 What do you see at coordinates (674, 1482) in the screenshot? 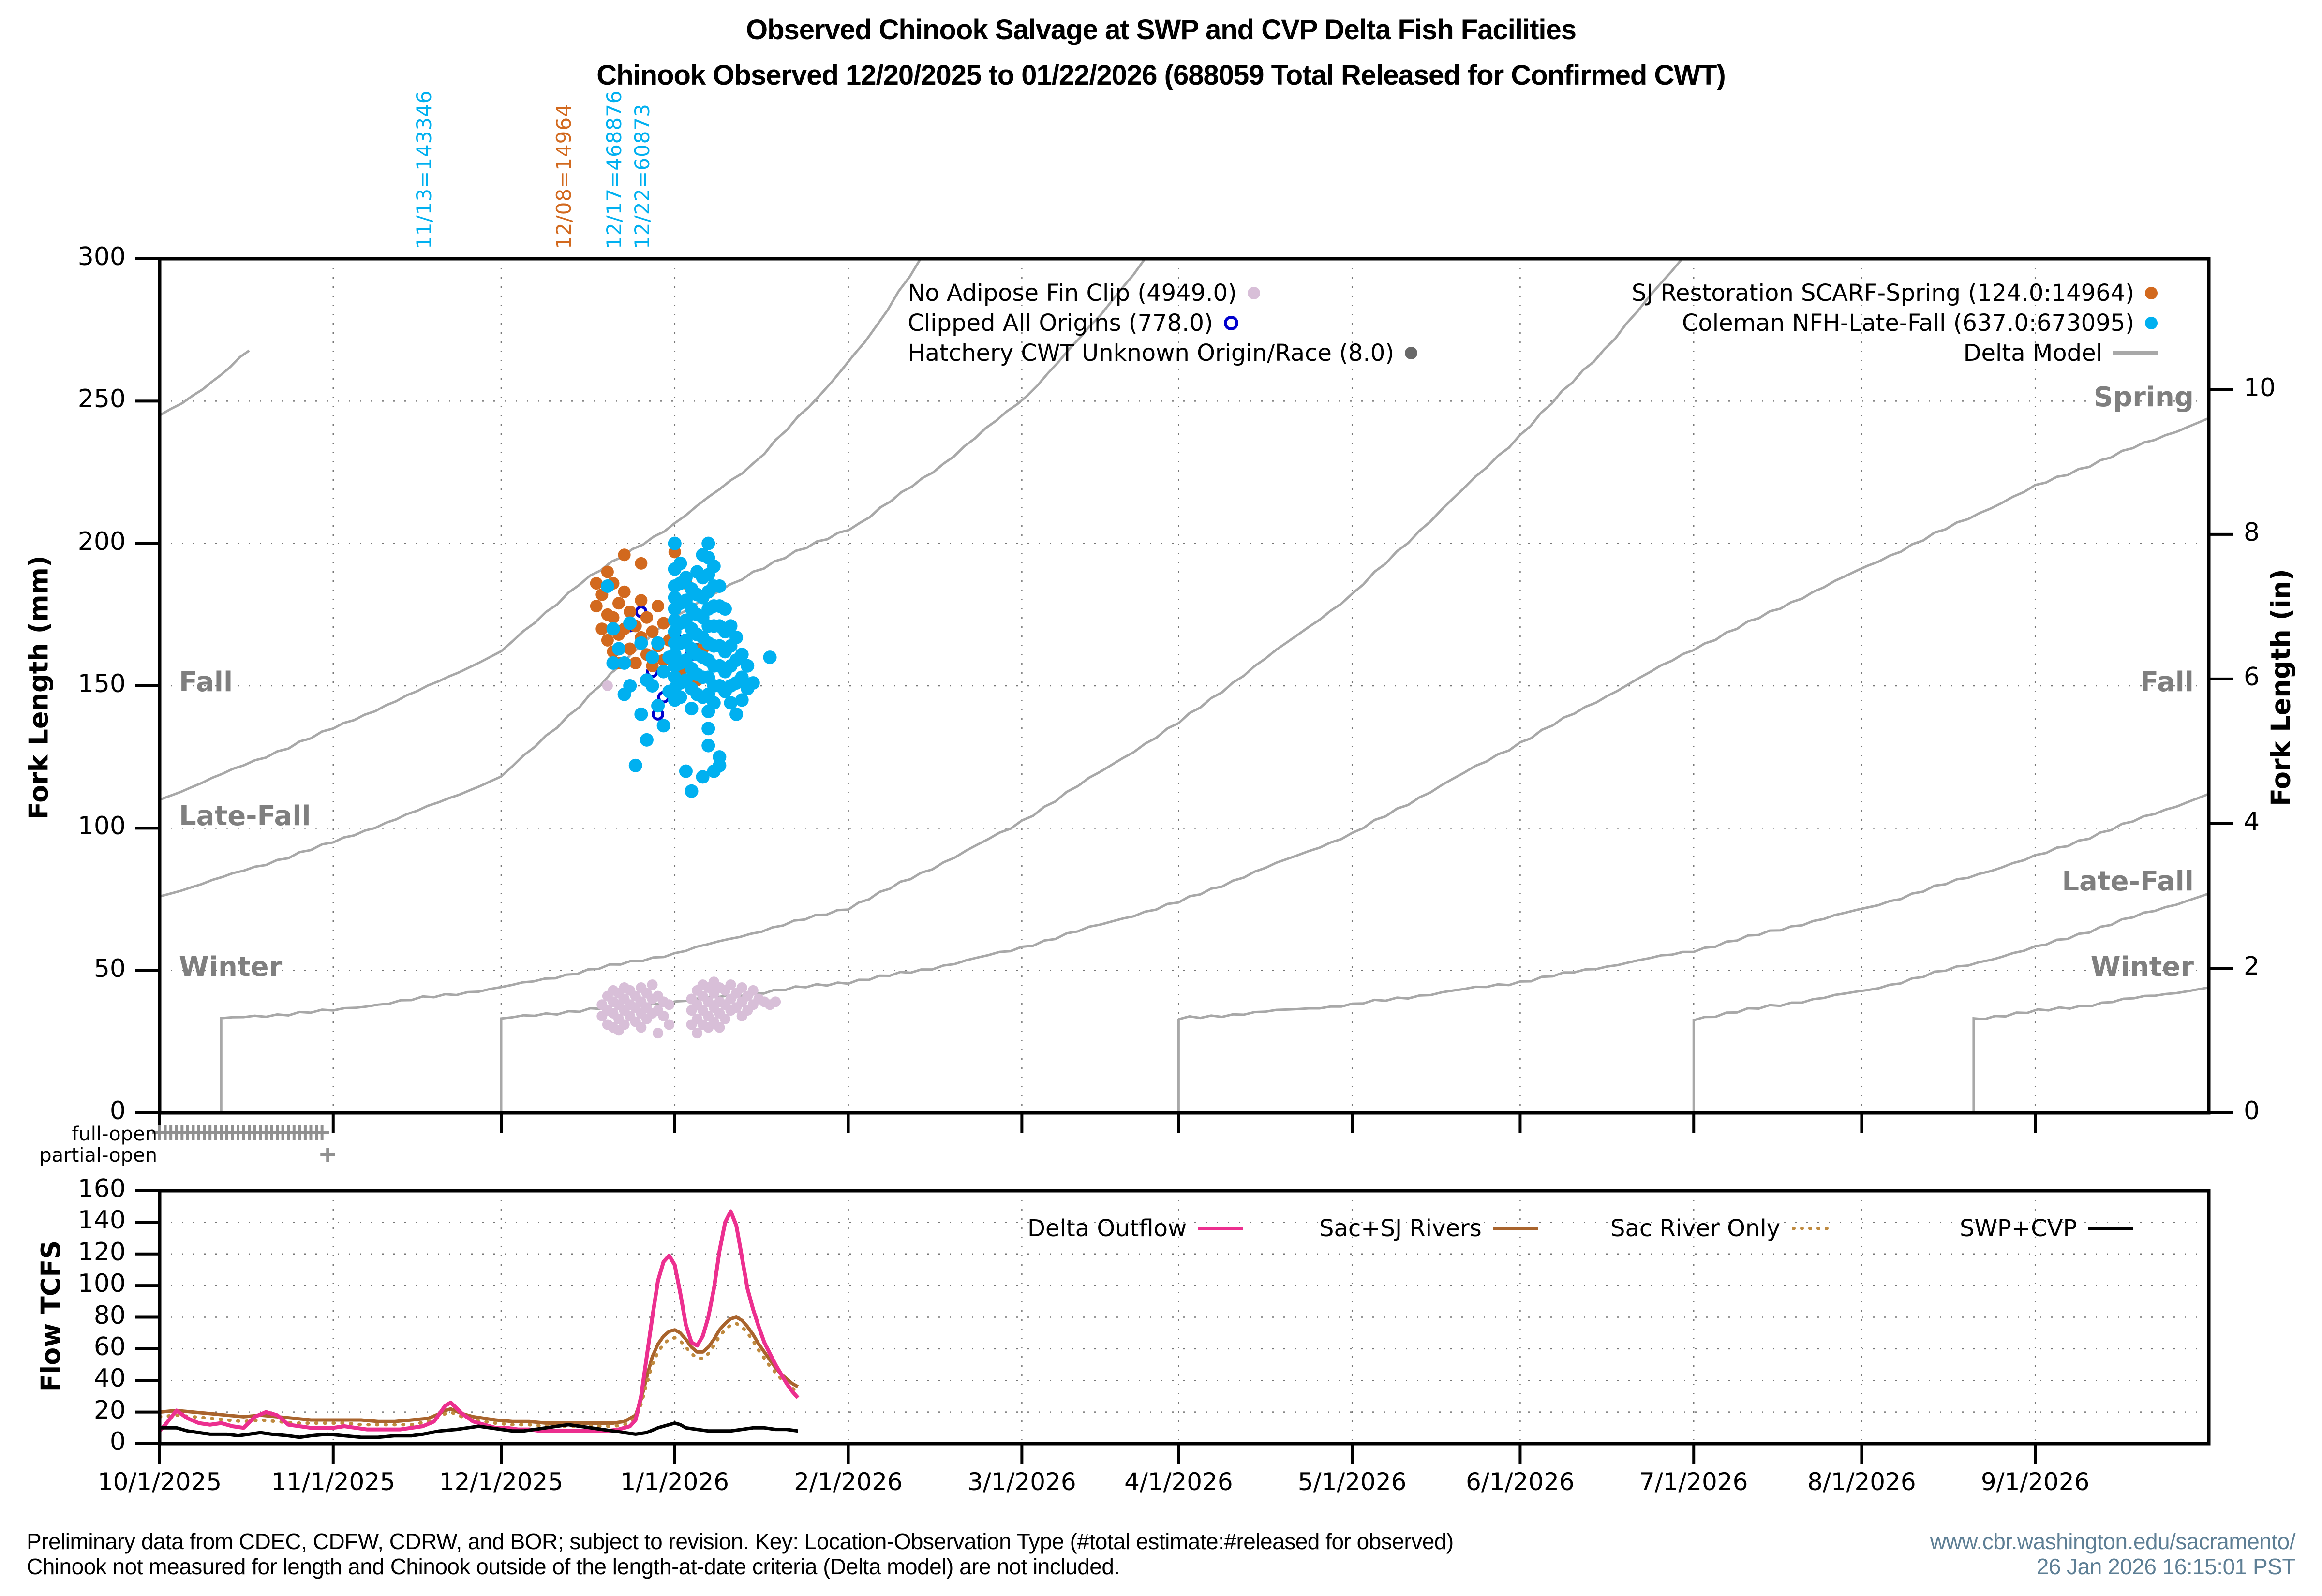
I see `x-tick-label: 1/1/2026` at bounding box center [674, 1482].